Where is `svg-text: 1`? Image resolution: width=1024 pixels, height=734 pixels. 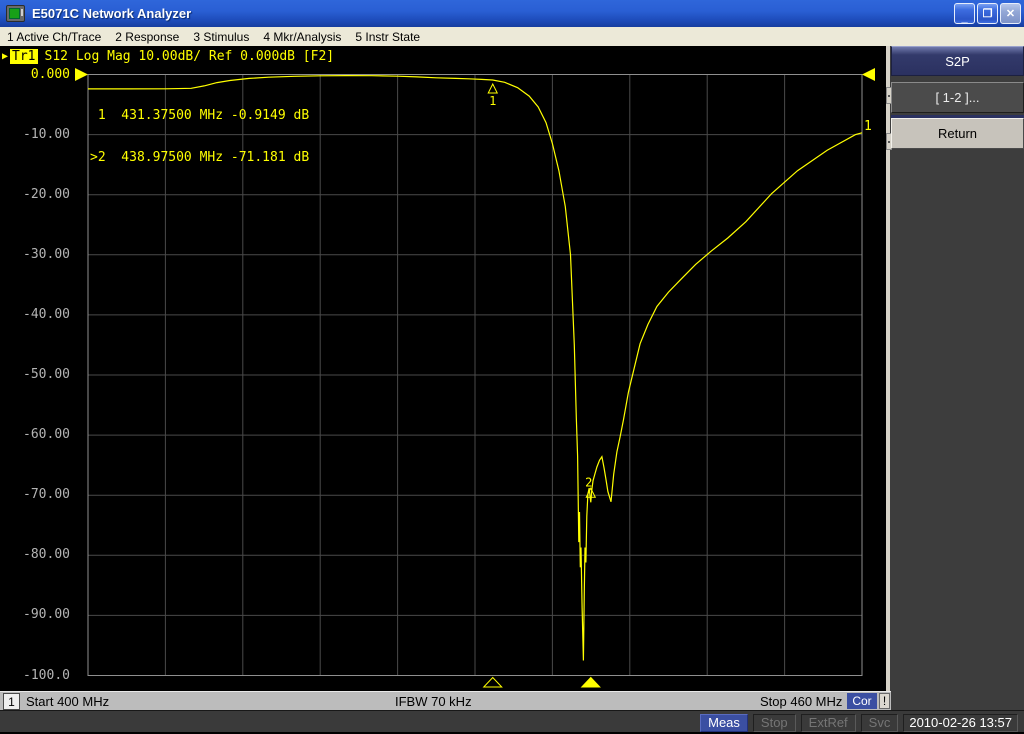
svg-text: 1 is located at coordinates (492, 101).